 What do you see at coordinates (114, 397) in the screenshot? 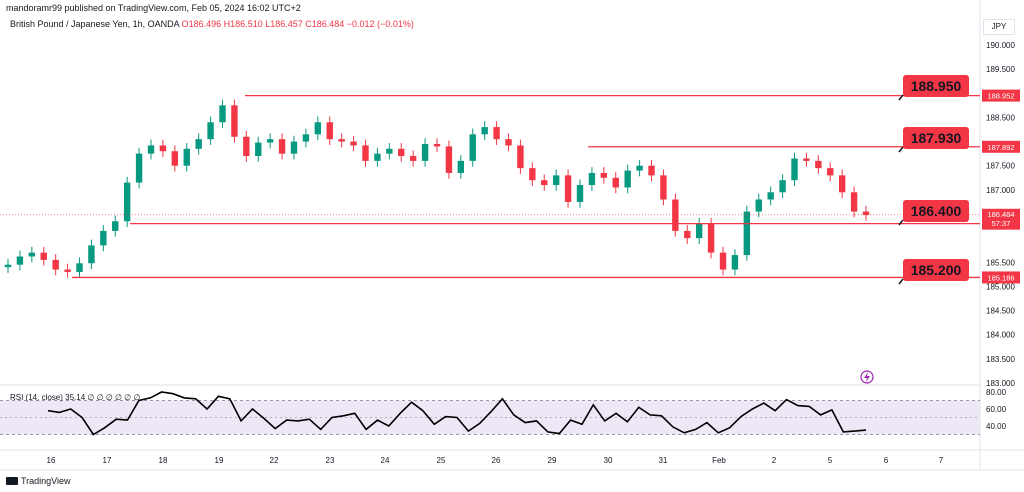
I see `rsi-extras: ∅ ∅ ∅ ∅ ∅ ∅` at bounding box center [114, 397].